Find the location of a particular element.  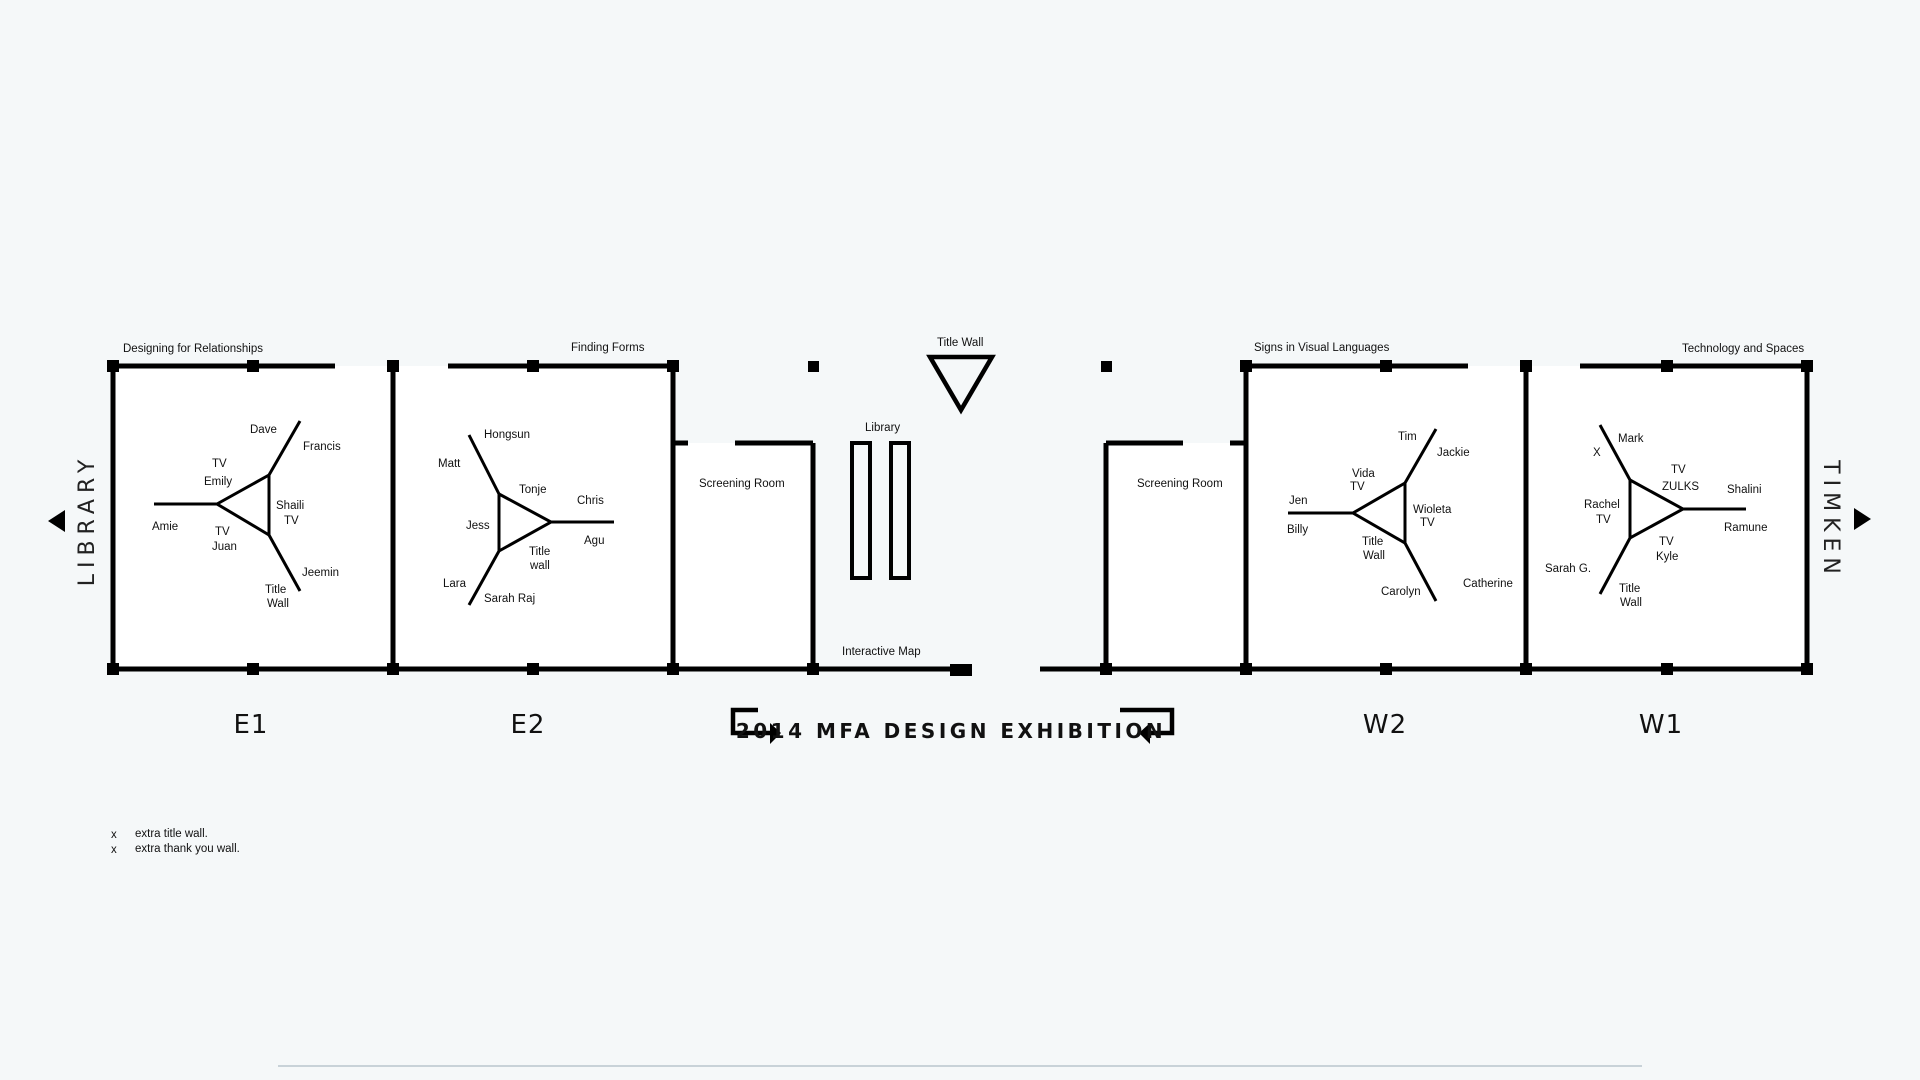

name-label: Hongsun is located at coordinates (507, 435).